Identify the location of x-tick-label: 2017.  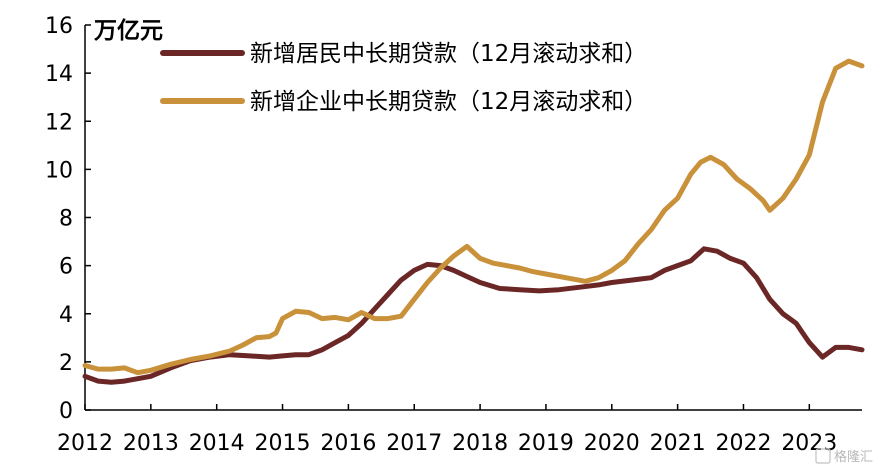
(414, 443).